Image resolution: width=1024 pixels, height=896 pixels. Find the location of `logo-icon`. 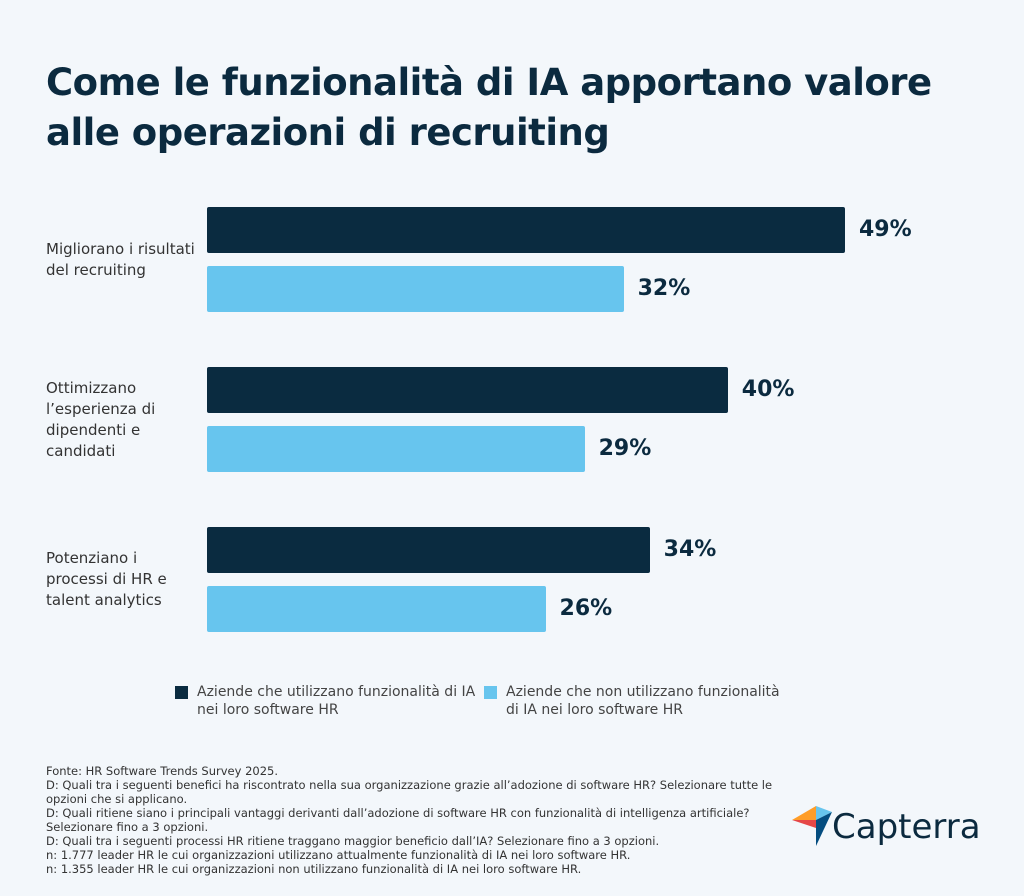

logo-icon is located at coordinates (812, 826).